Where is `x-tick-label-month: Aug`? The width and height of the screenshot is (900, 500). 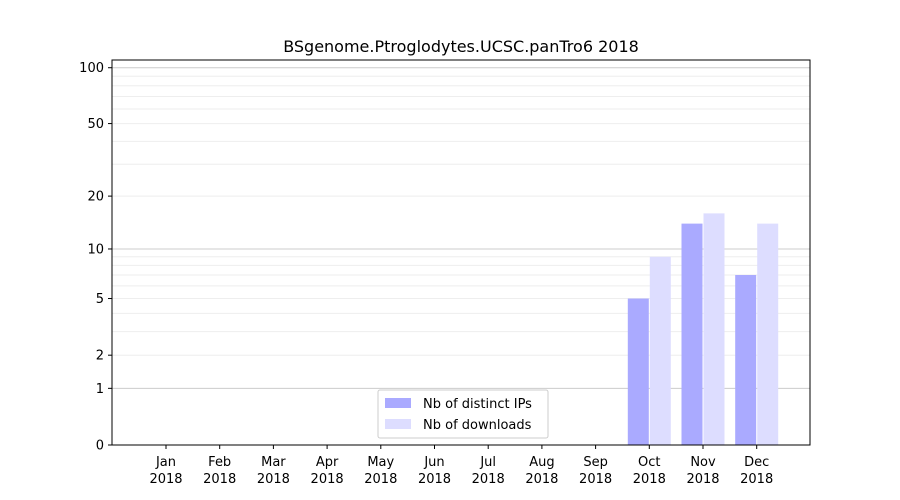
x-tick-label-month: Aug is located at coordinates (541, 462).